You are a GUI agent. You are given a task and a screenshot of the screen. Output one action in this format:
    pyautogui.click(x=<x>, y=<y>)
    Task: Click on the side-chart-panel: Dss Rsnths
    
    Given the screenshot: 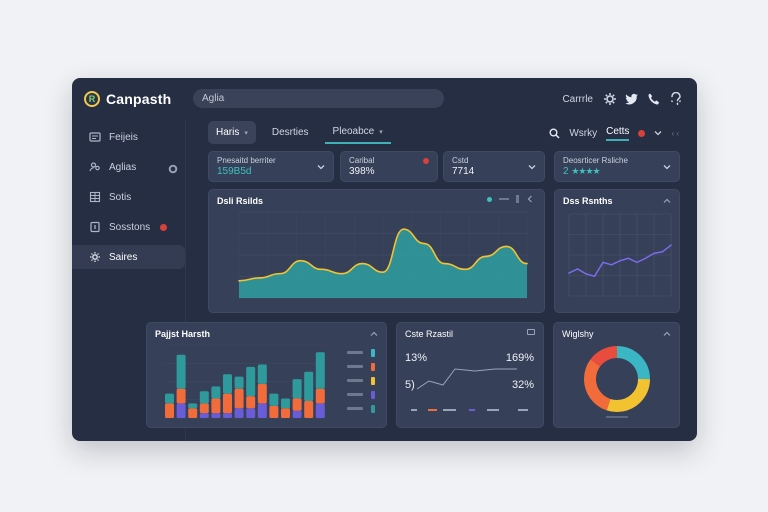 What is the action you would take?
    pyautogui.click(x=617, y=251)
    